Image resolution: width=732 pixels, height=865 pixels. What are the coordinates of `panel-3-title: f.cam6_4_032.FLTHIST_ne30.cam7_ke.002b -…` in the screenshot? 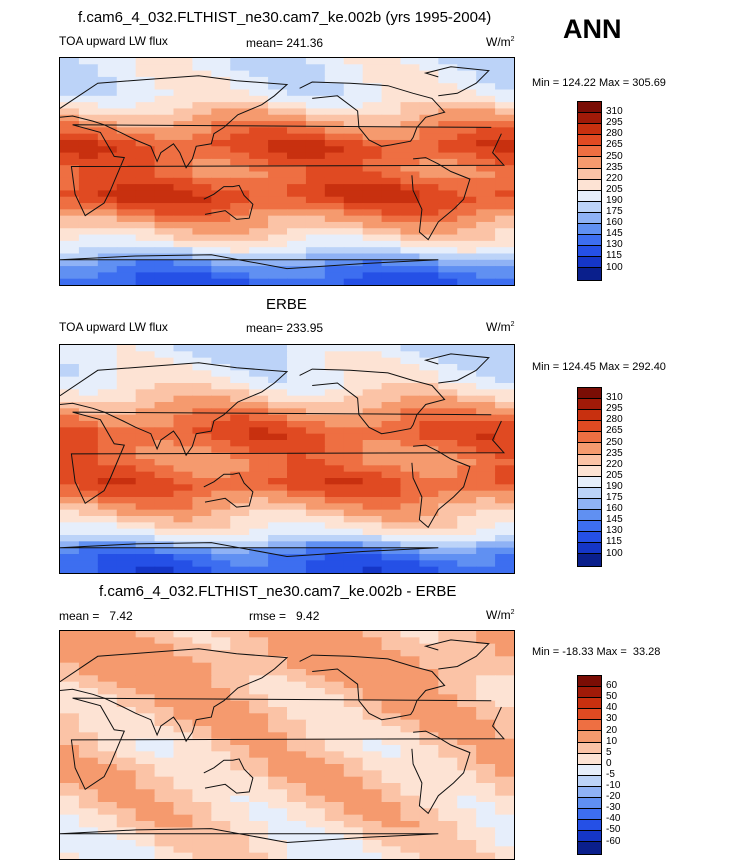 It's located at (278, 591).